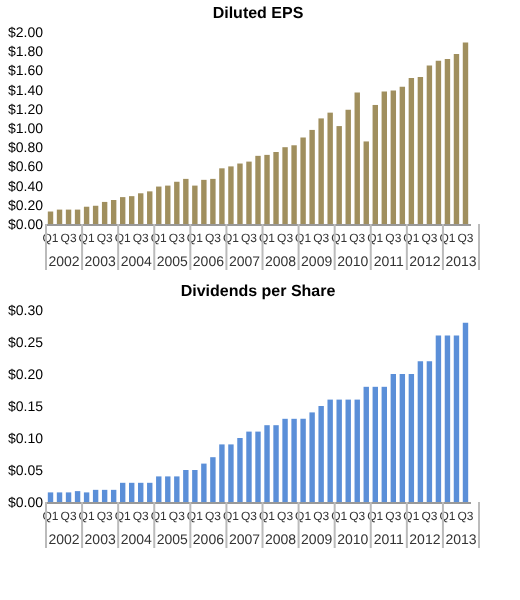 The image size is (520, 600). What do you see at coordinates (258, 13) in the screenshot?
I see `chart-title: Diluted EPS` at bounding box center [258, 13].